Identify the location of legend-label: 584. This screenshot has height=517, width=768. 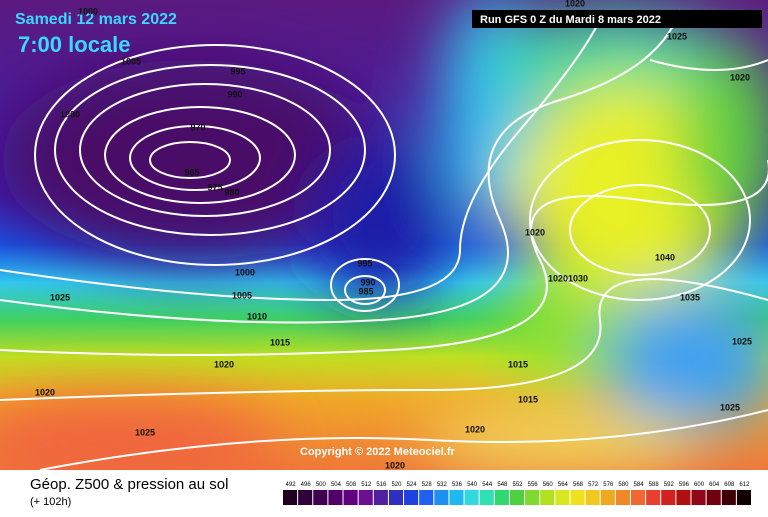
(639, 485).